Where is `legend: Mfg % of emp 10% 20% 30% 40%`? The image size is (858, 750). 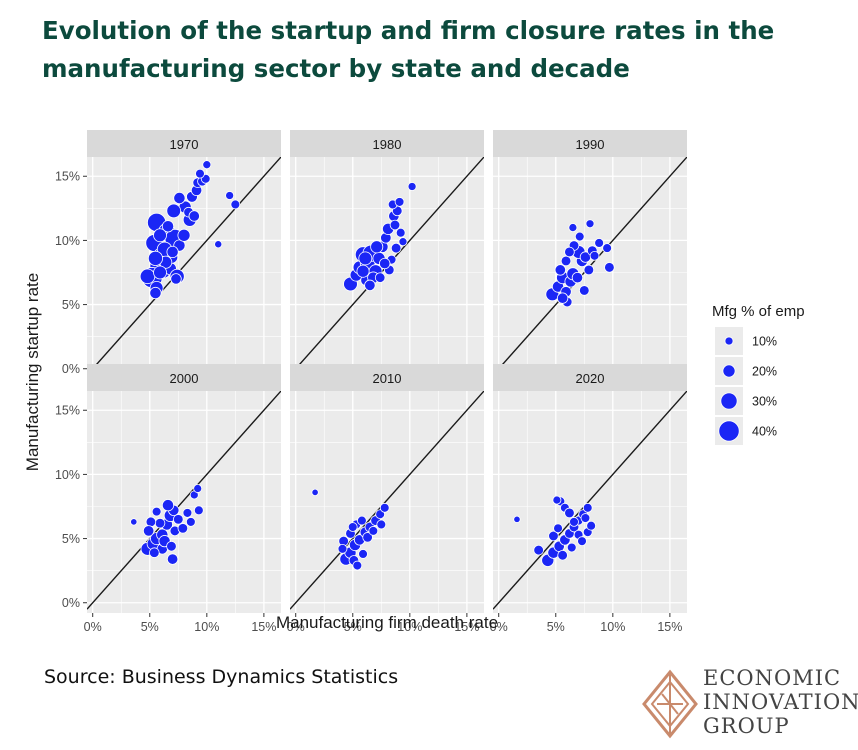
legend: Mfg % of emp 10% 20% 30% 40% is located at coordinates (758, 374).